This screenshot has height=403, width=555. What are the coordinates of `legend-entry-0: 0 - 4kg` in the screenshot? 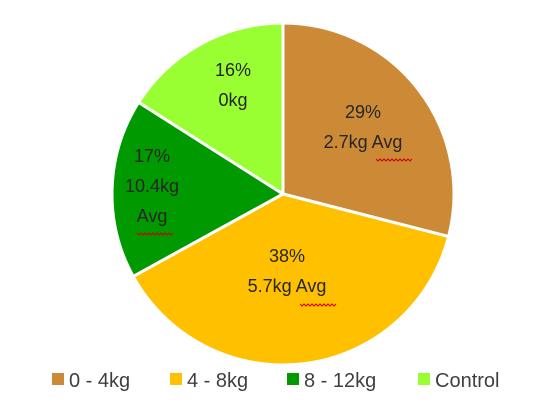 It's located at (91, 381).